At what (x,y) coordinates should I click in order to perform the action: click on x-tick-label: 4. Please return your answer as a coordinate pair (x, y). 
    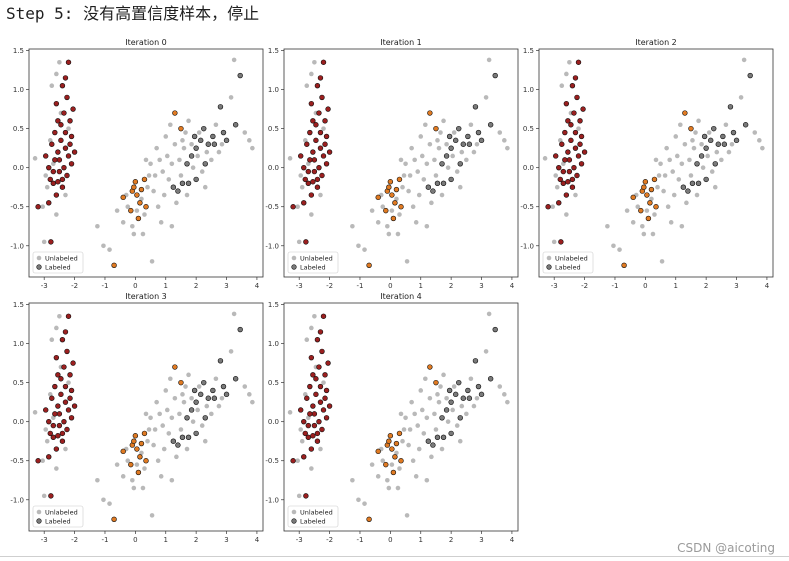
    Looking at the image, I should click on (257, 540).